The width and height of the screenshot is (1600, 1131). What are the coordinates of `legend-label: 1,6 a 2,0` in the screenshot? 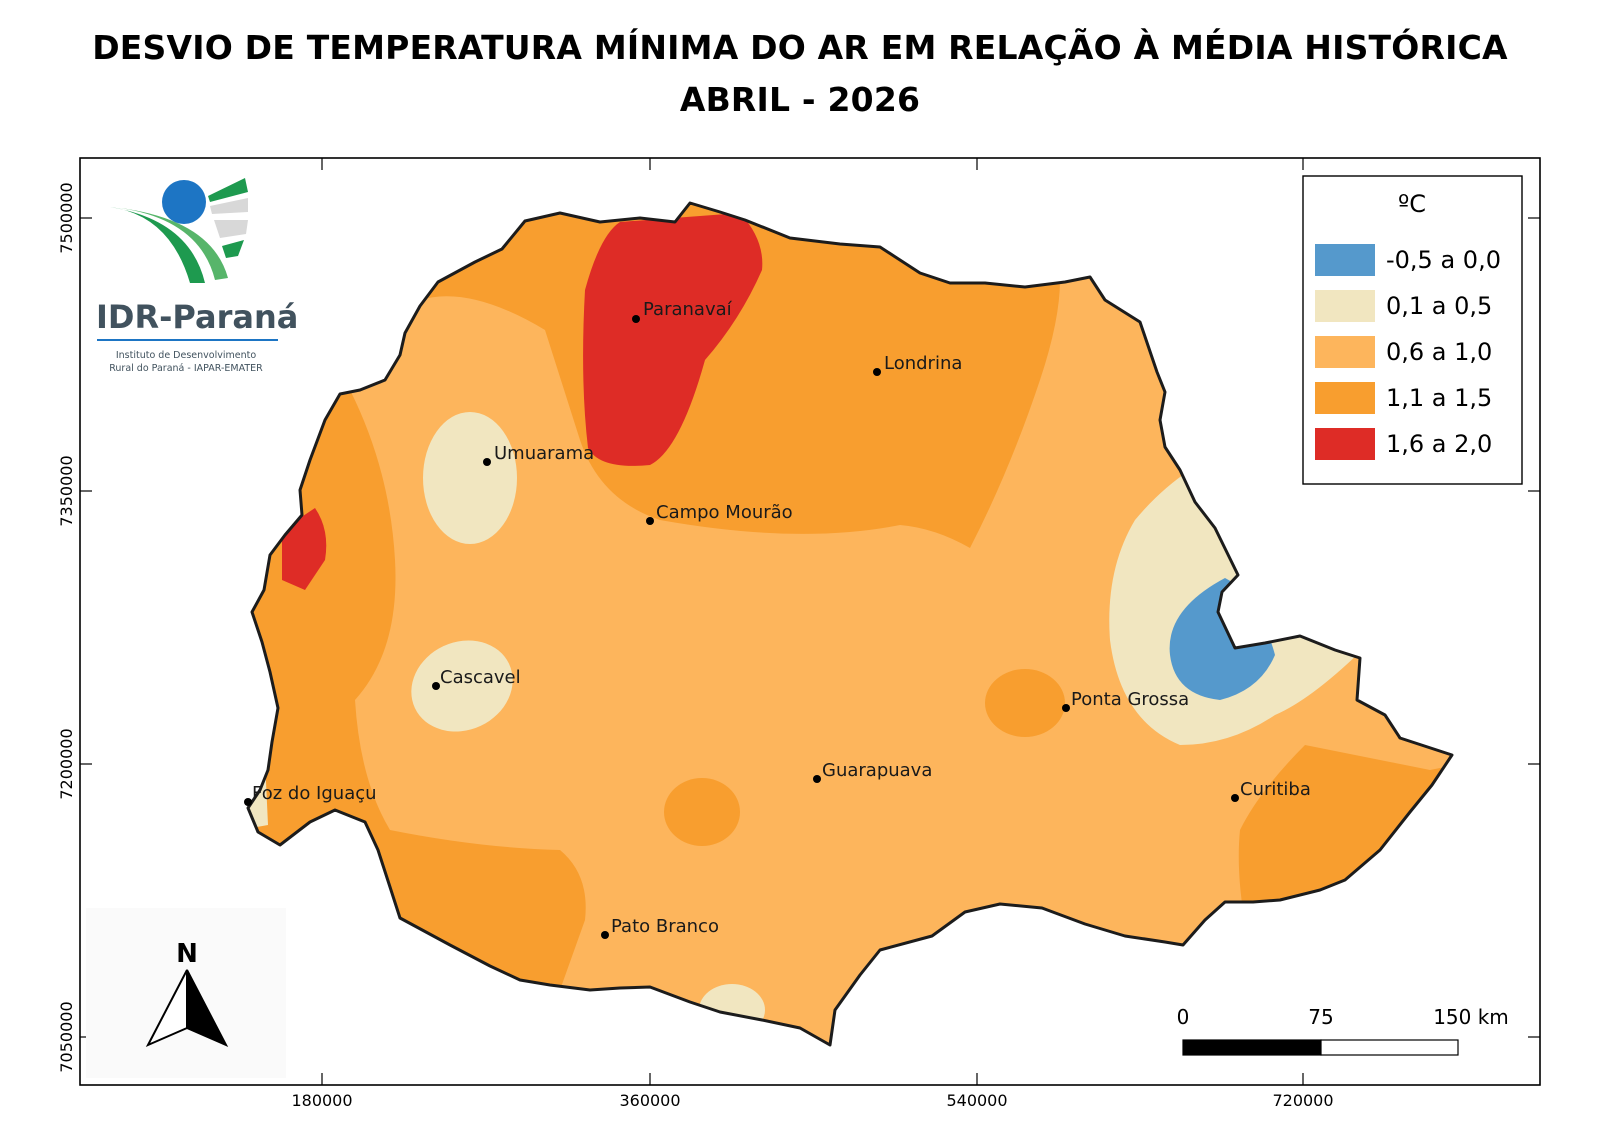 It's located at (1439, 444).